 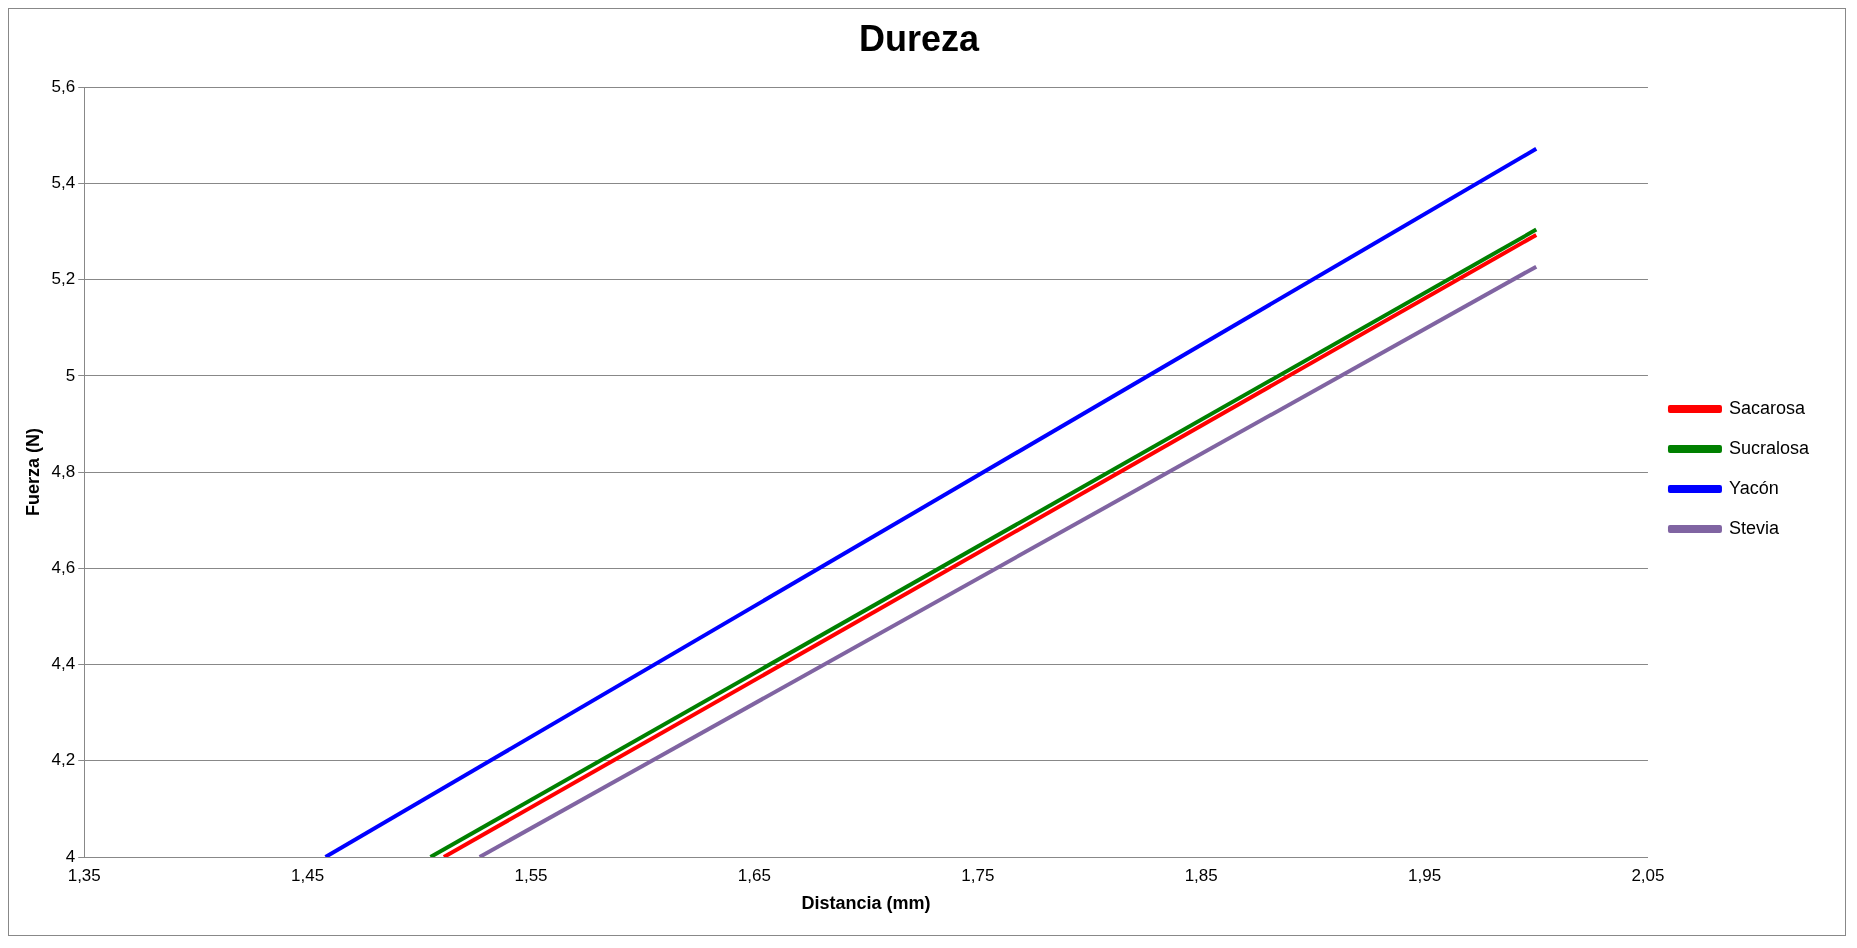 What do you see at coordinates (63, 471) in the screenshot?
I see `y-tick-label: 4,8` at bounding box center [63, 471].